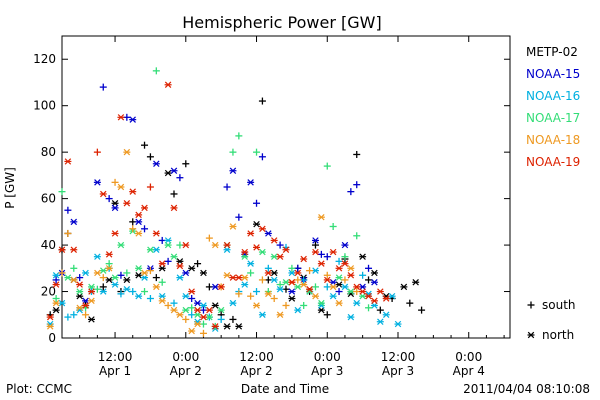  Describe the element at coordinates (553, 96) in the screenshot. I see `legend-entry: NOAA-16` at that location.